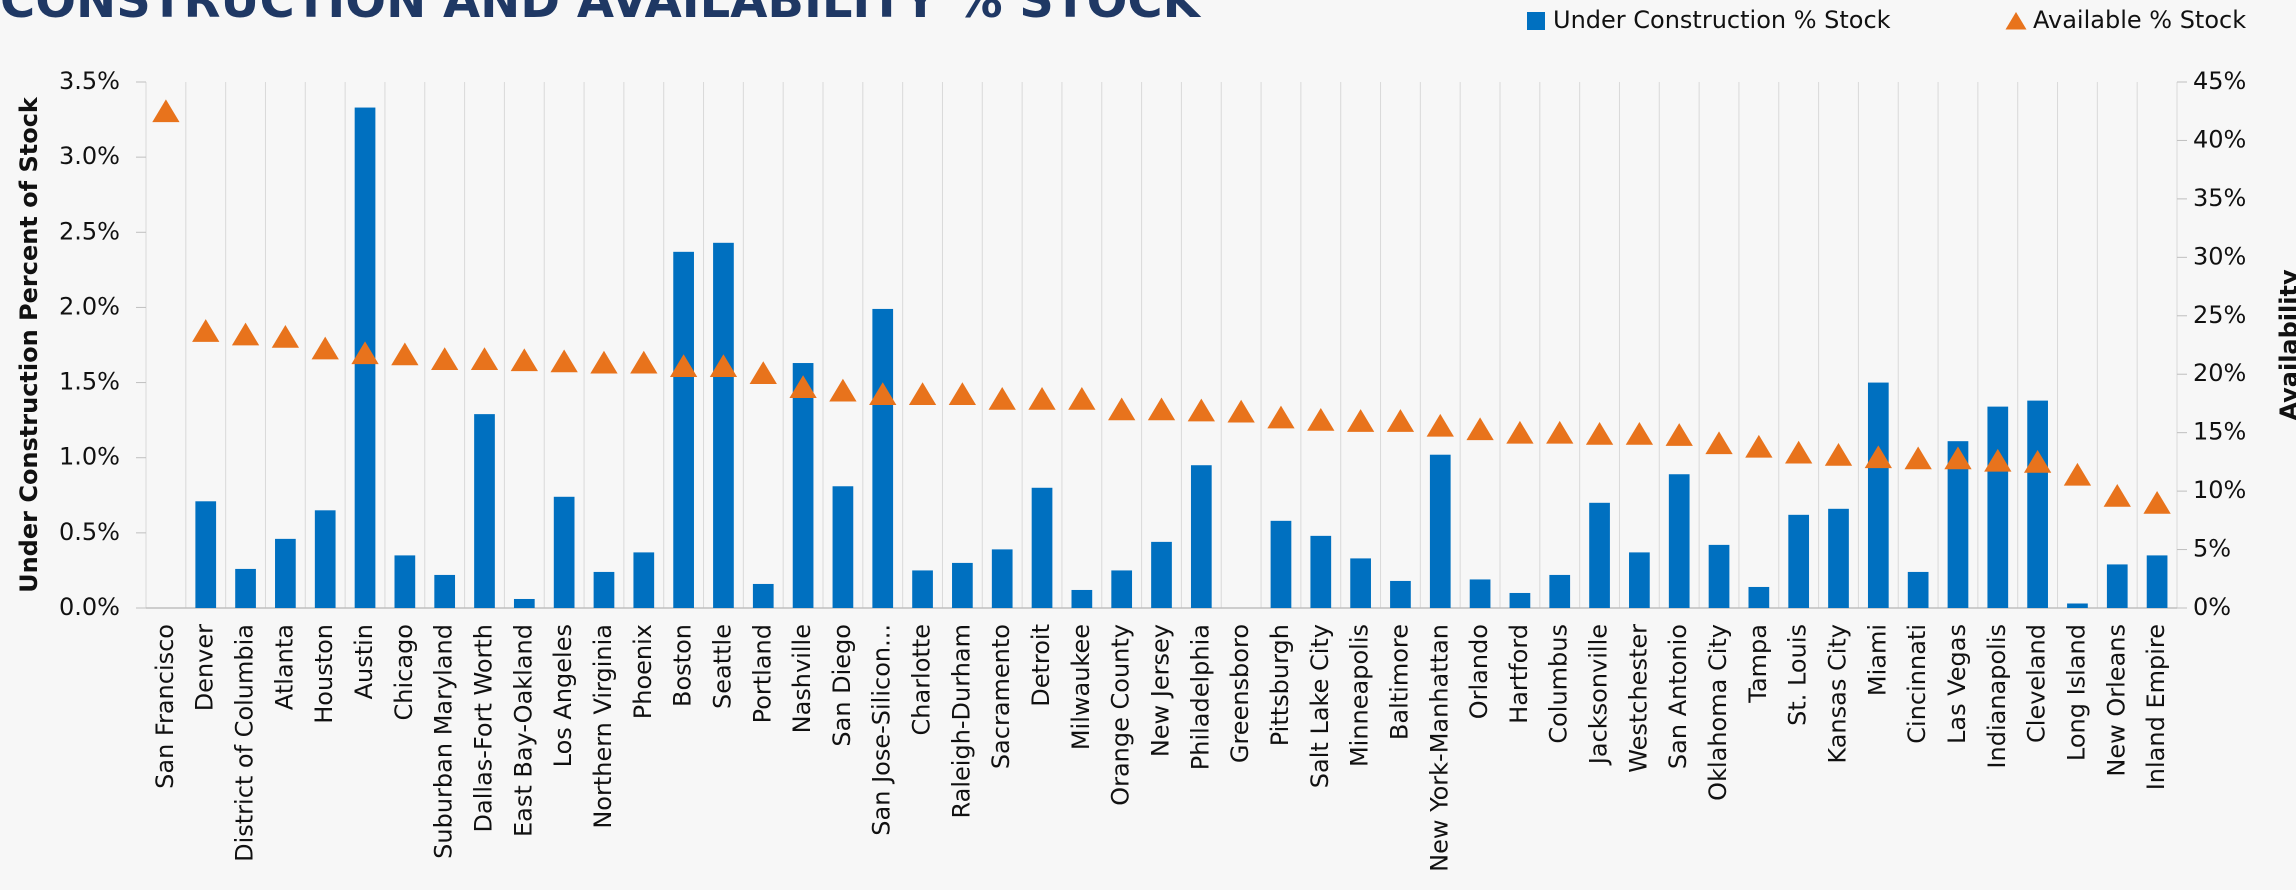  I want to click on x-tick-label: Long Island, so click(2076, 692).